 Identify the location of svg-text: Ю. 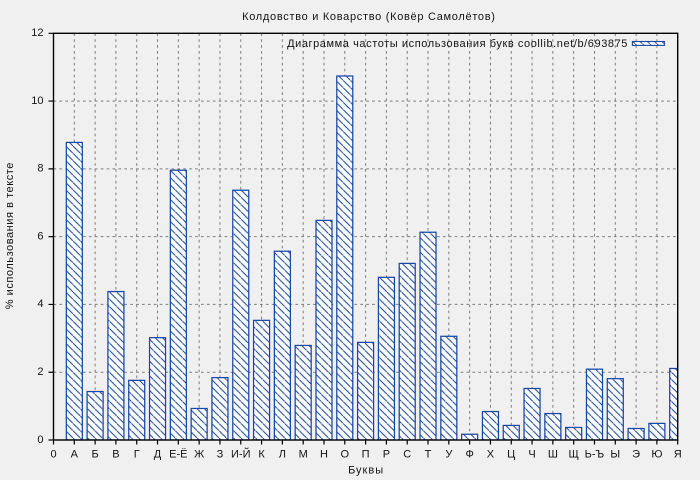
(656, 454).